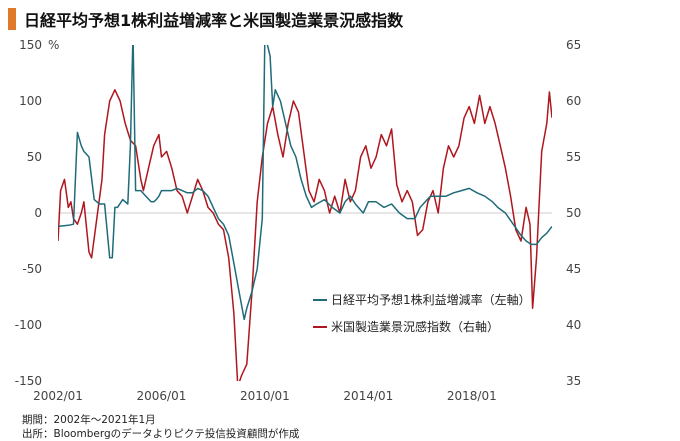  Describe the element at coordinates (32, 269) in the screenshot. I see `left-axis-tick-label: -50` at that location.